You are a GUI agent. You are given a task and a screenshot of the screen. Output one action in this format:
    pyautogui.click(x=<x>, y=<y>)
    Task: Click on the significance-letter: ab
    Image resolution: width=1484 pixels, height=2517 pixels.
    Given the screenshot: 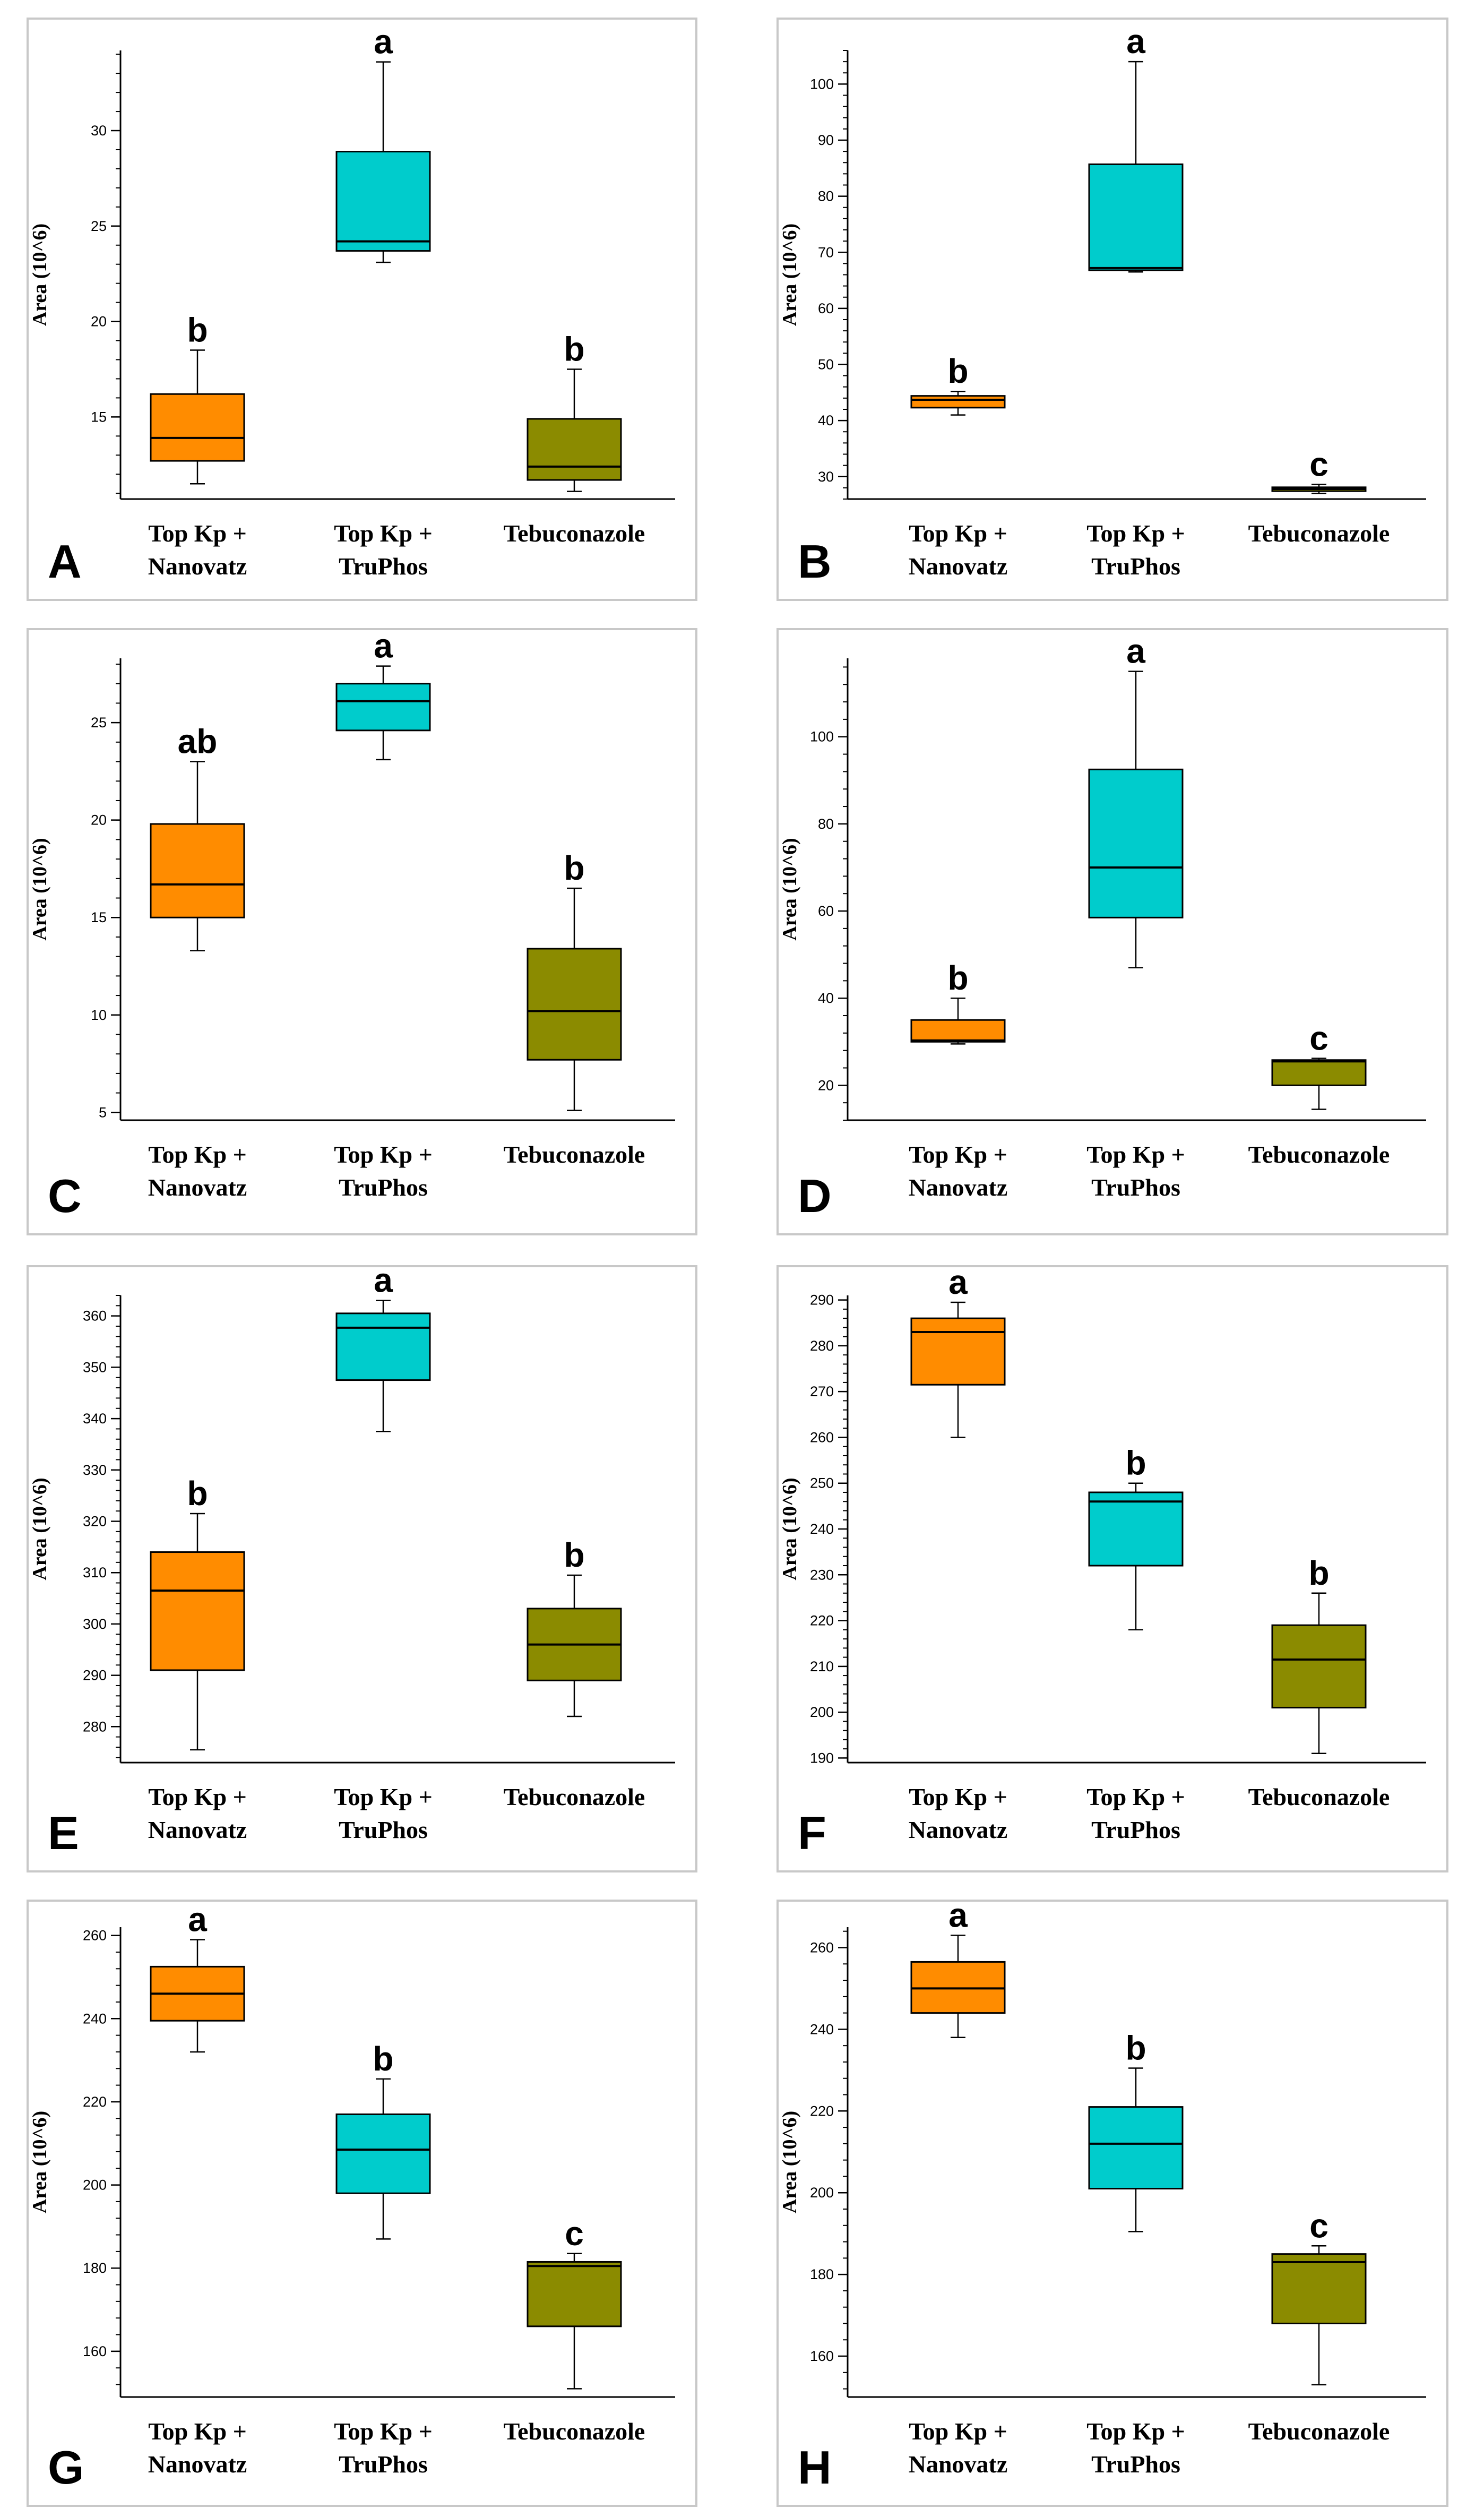 What is the action you would take?
    pyautogui.click(x=198, y=742)
    